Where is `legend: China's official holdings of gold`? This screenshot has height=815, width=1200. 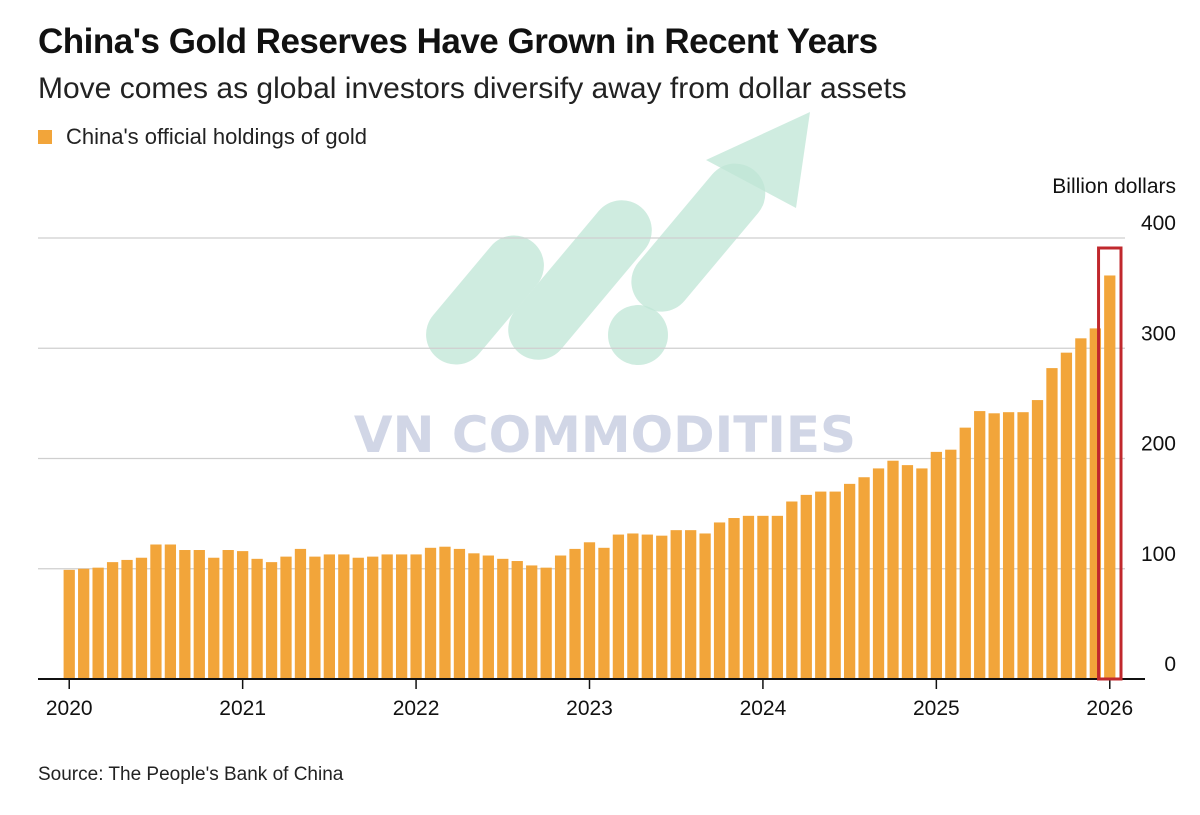
legend: China's official holdings of gold is located at coordinates (202, 137).